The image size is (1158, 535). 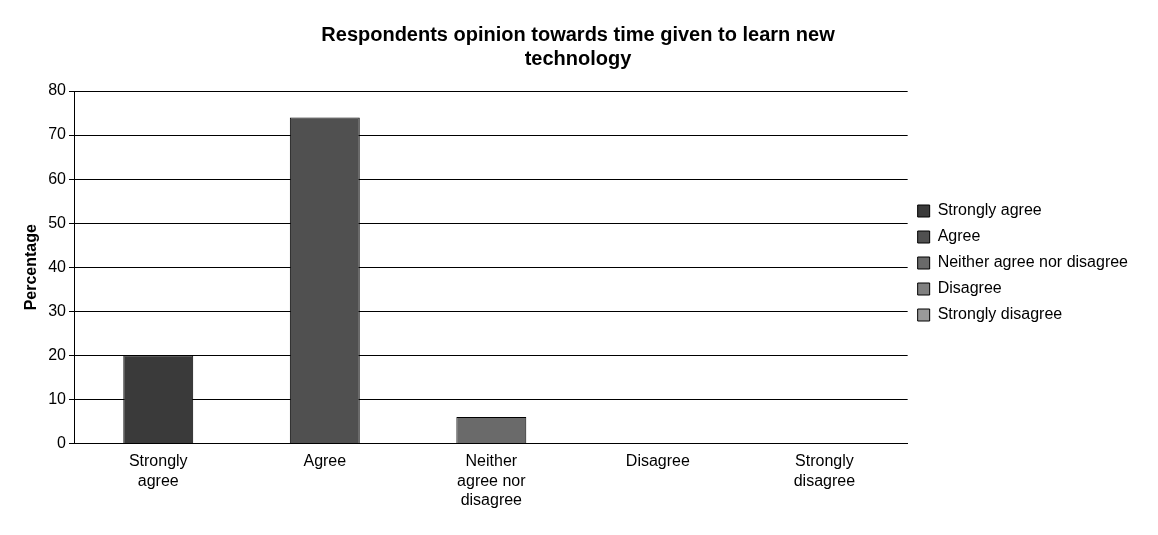 I want to click on y-tick-label: 40, so click(x=57, y=266).